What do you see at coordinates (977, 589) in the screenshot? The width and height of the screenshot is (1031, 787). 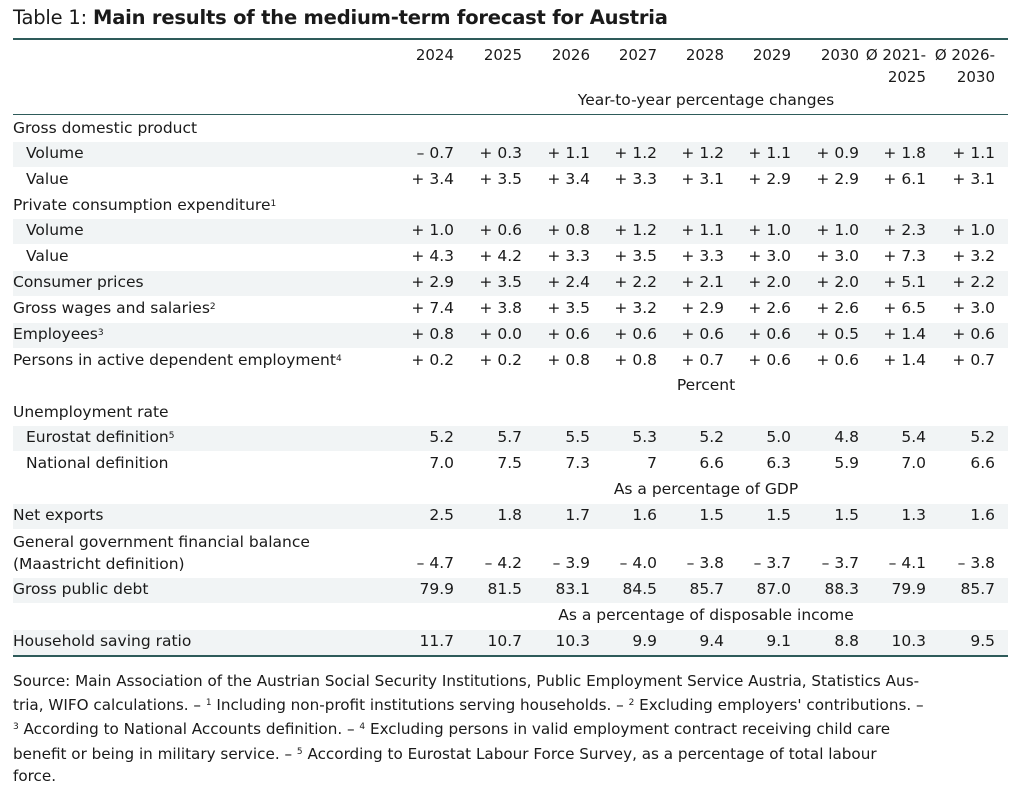 I see `table-cell: 85.7` at bounding box center [977, 589].